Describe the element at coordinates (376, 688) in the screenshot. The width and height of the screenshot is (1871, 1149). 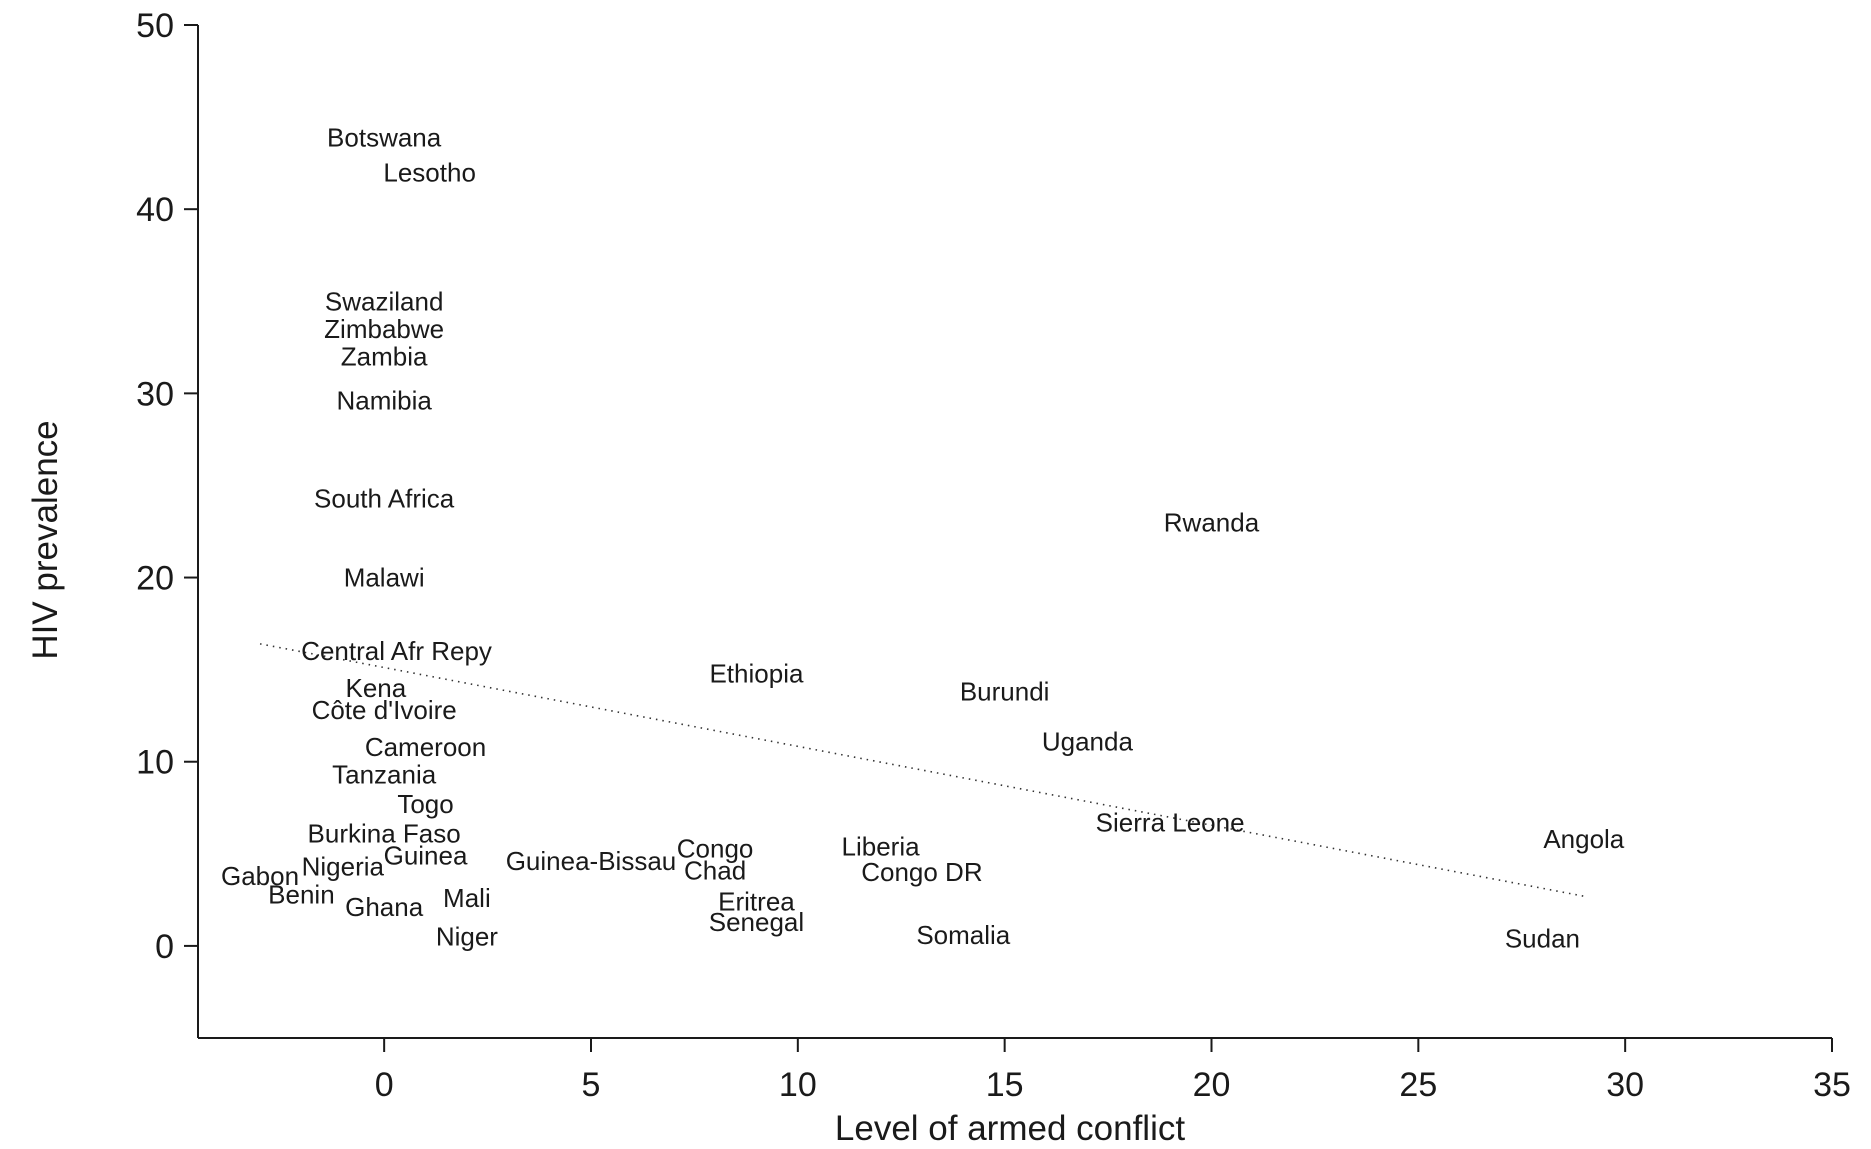
I see `point-label: Kena` at that location.